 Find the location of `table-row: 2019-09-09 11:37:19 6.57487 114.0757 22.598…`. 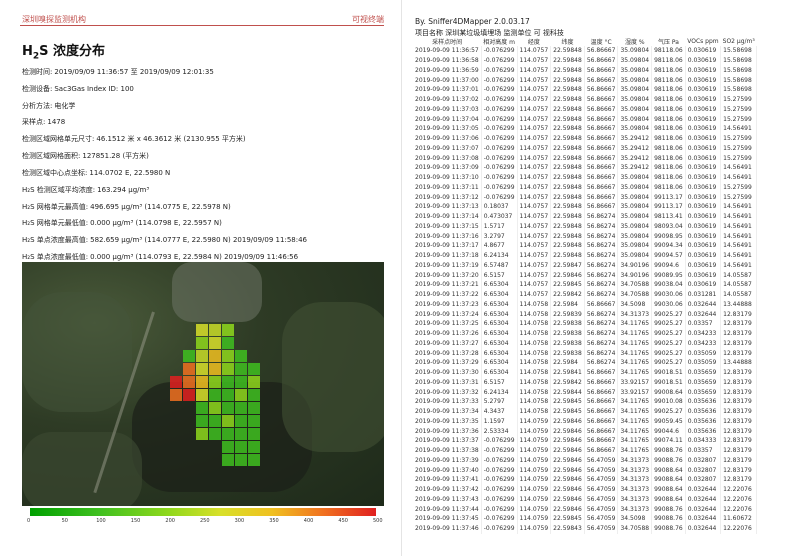

table-row: 2019-09-09 11:37:19 6.57487 114.0757 22.598… is located at coordinates (585, 265).